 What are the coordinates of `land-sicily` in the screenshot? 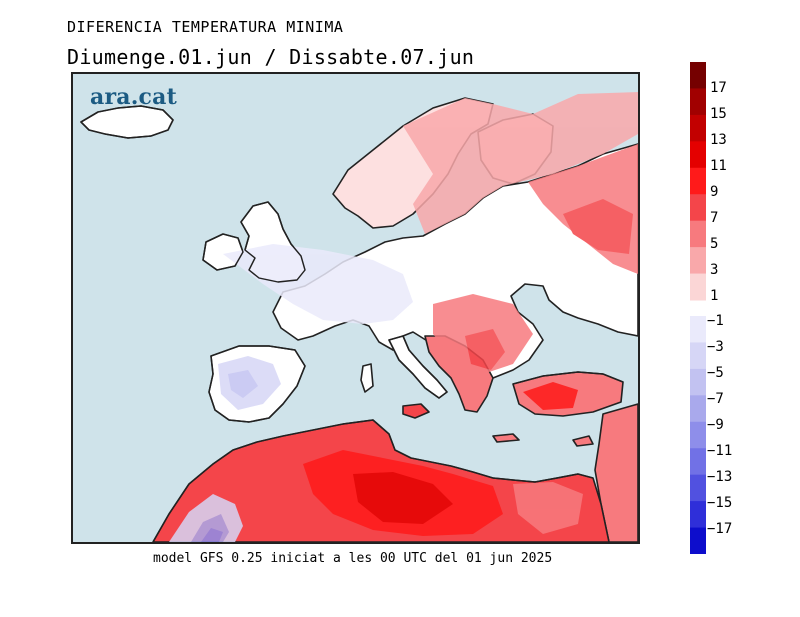 It's located at (416, 411).